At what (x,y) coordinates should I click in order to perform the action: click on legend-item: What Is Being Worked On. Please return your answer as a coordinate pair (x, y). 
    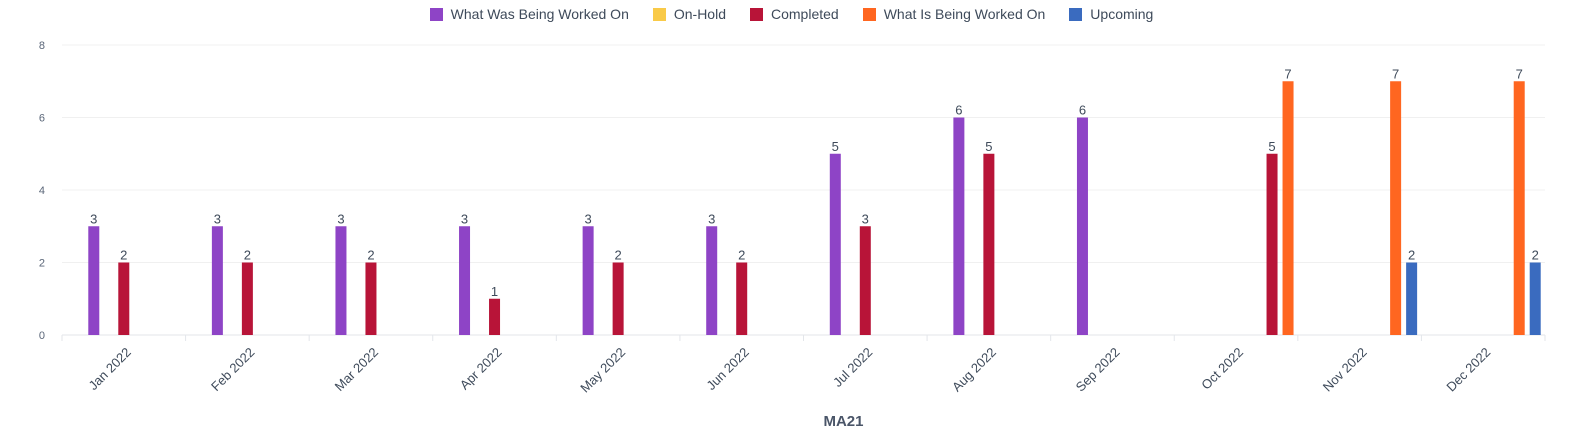
    Looking at the image, I should click on (954, 14).